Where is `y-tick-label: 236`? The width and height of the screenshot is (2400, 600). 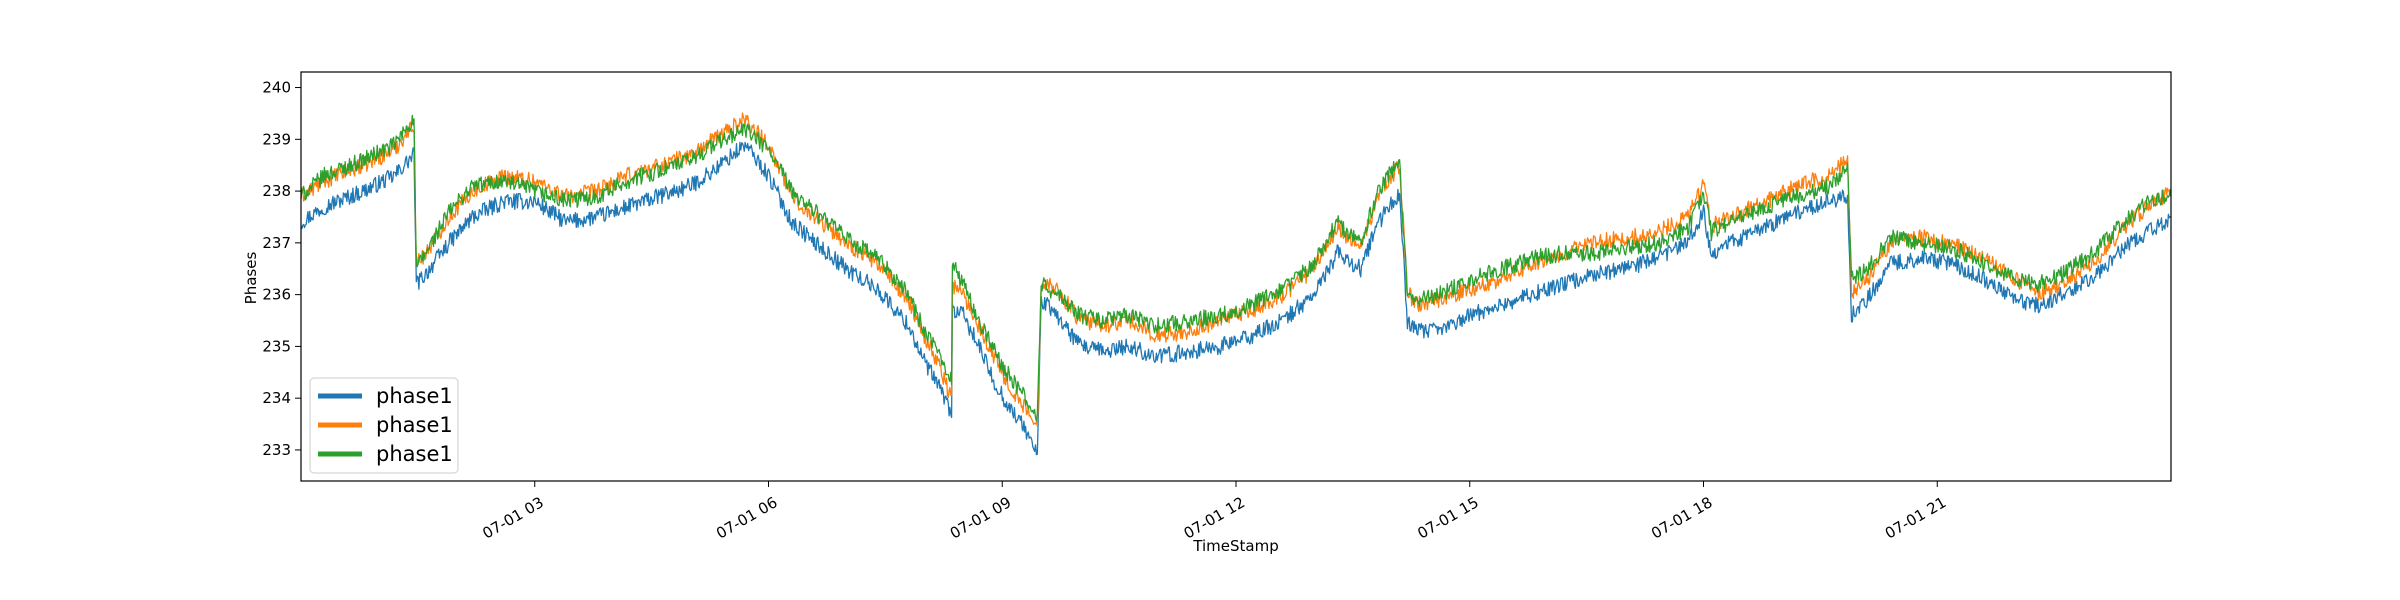
y-tick-label: 236 is located at coordinates (276, 295).